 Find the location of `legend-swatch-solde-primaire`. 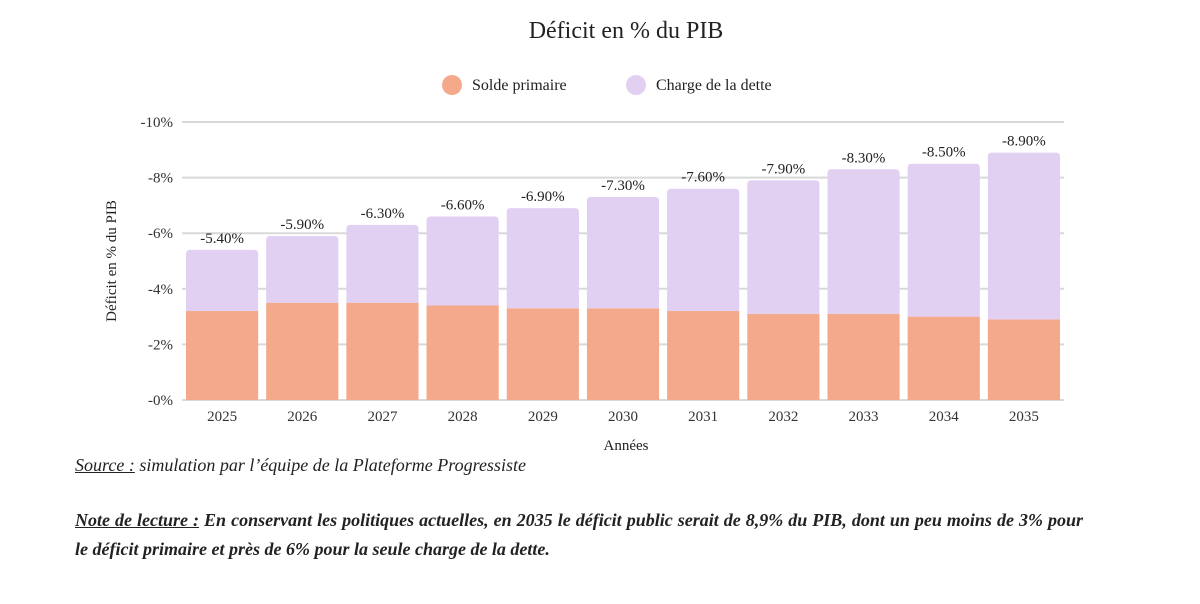

legend-swatch-solde-primaire is located at coordinates (452, 85).